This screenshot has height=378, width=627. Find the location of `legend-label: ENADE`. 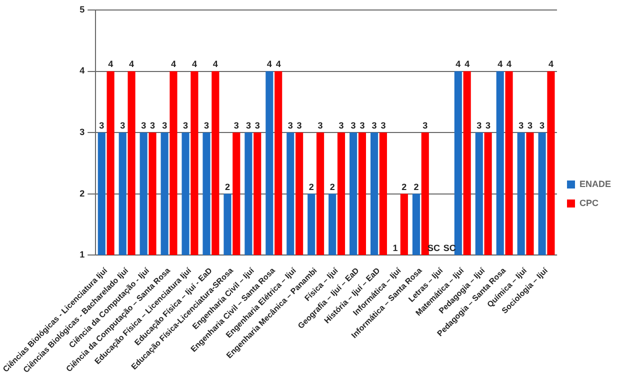

legend-label: ENADE is located at coordinates (595, 183).